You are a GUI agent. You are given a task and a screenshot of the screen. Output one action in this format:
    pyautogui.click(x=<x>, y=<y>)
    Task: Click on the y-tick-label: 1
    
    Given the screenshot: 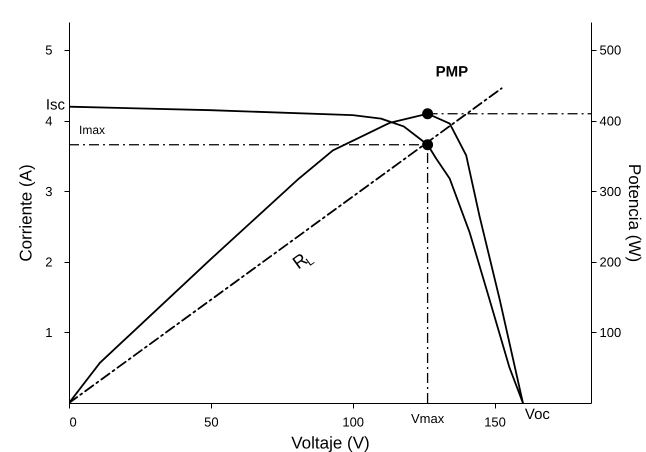 What is the action you would take?
    pyautogui.click(x=48, y=332)
    